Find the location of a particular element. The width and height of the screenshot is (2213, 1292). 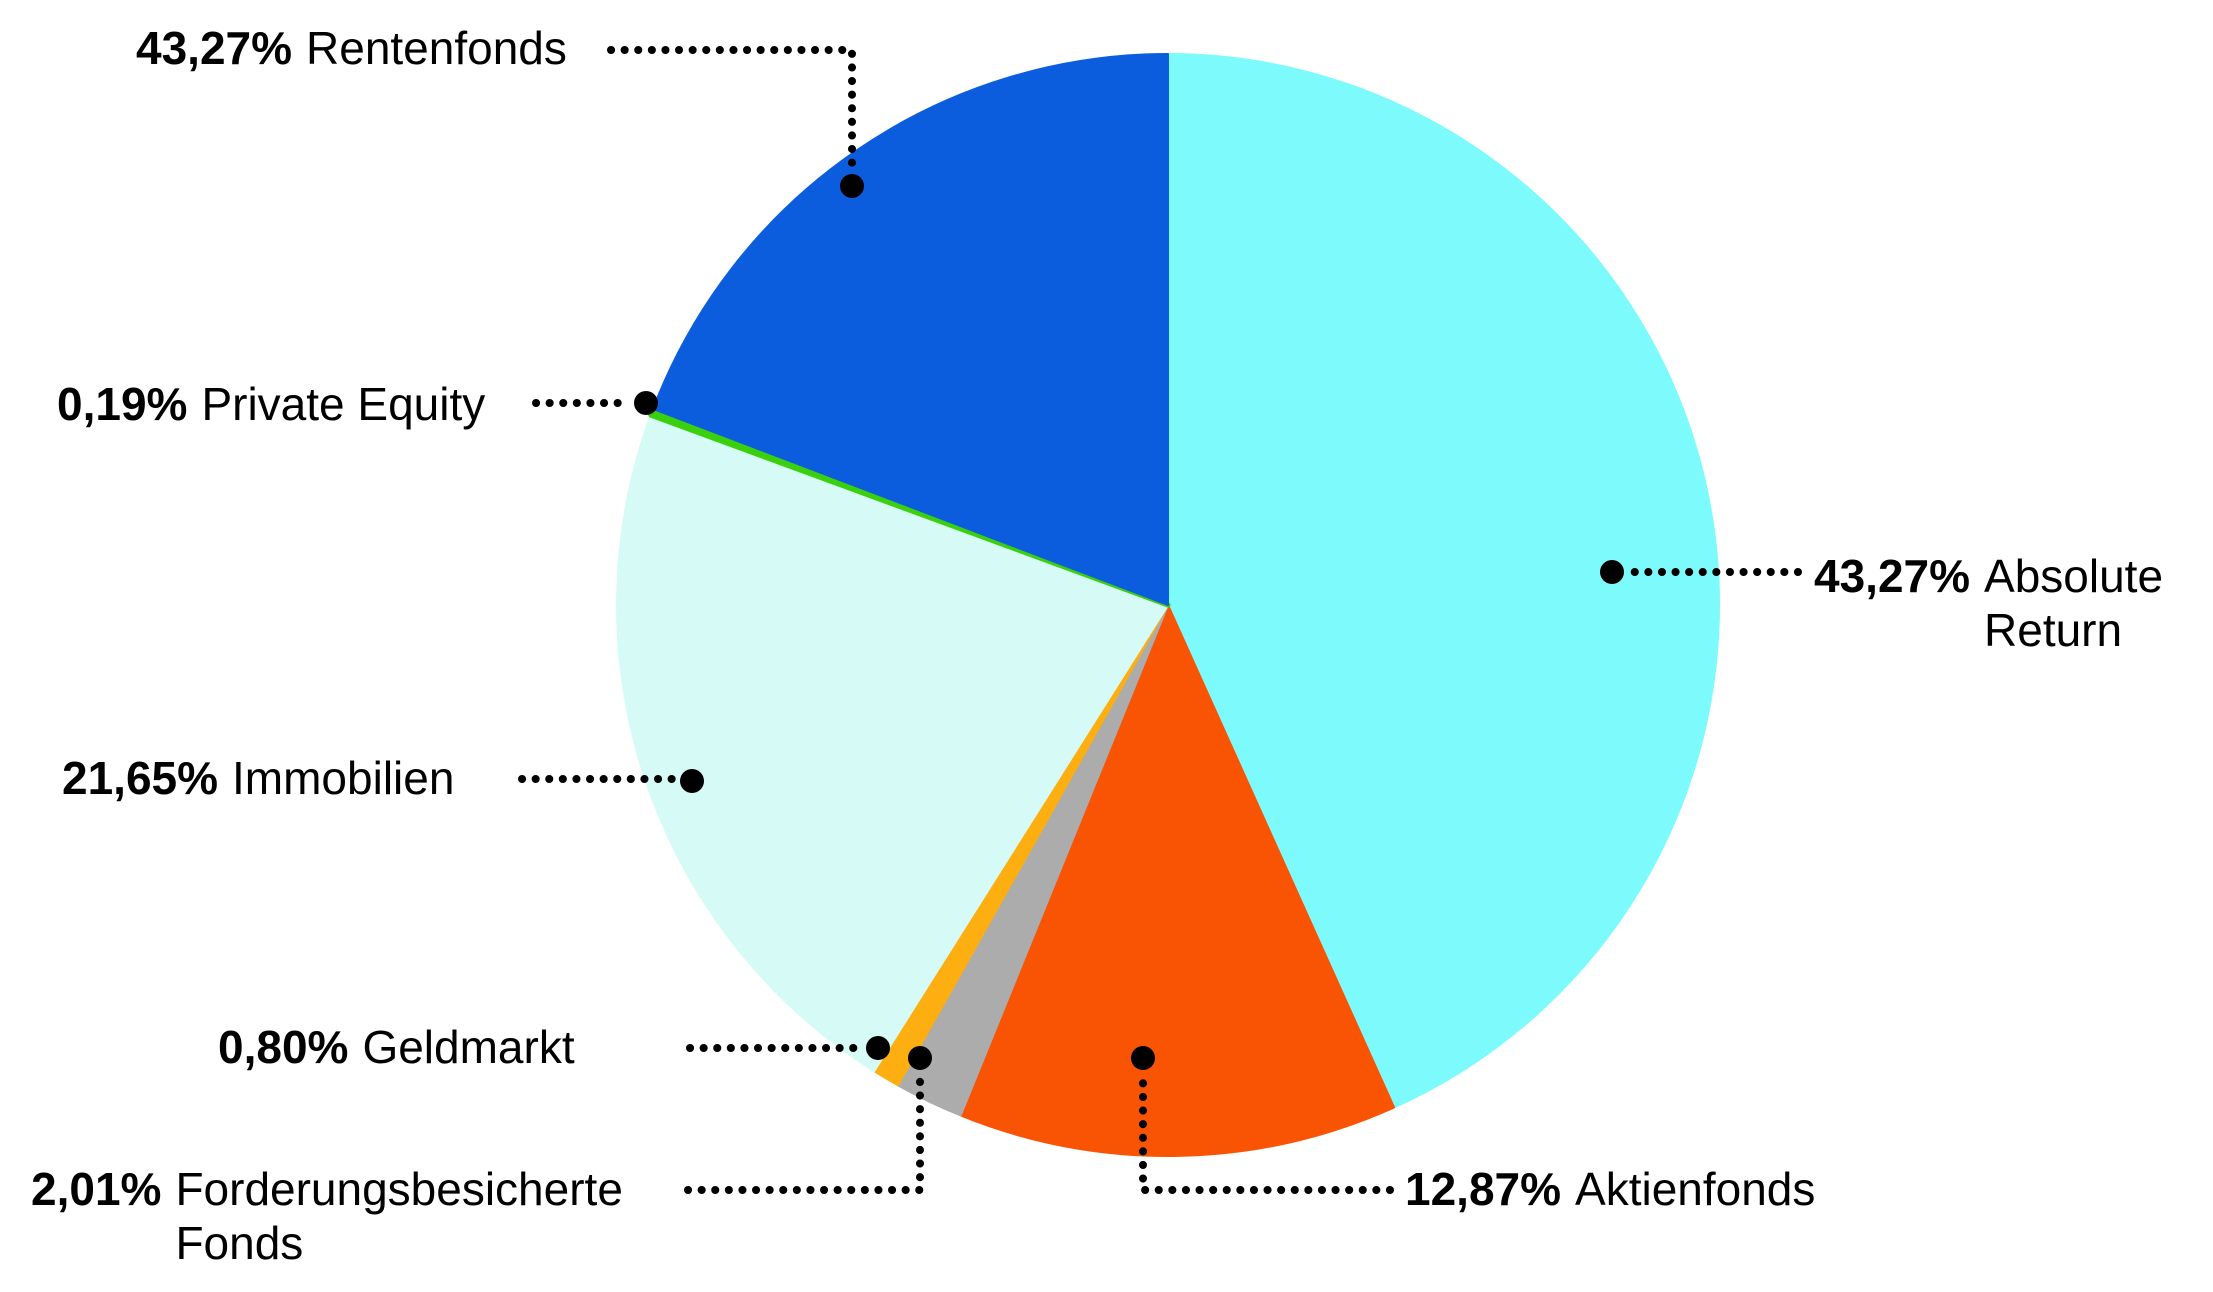

label-forderungsbesicherte-fonds: 2,01% Forderungsbesicherte Fonds is located at coordinates (343, 1217).